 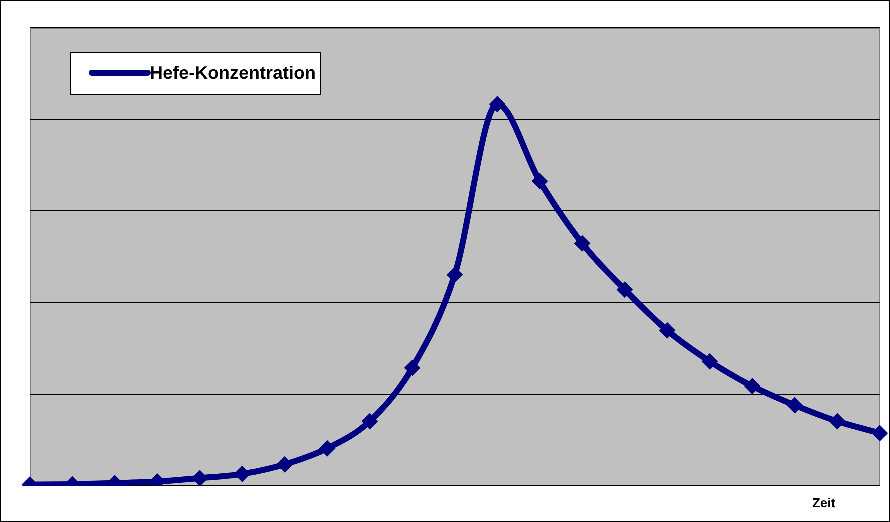 I want to click on x-axis-title: Zeit, so click(x=824, y=503).